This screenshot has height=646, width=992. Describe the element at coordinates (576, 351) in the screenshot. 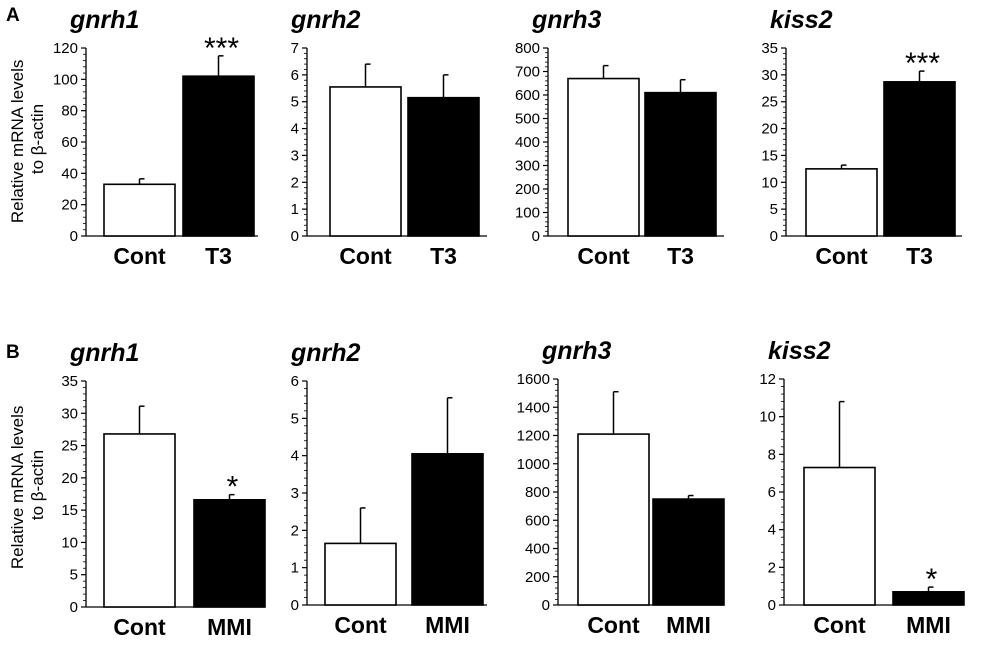

I see `chart-title-b-gnrh3: gnrh3` at that location.